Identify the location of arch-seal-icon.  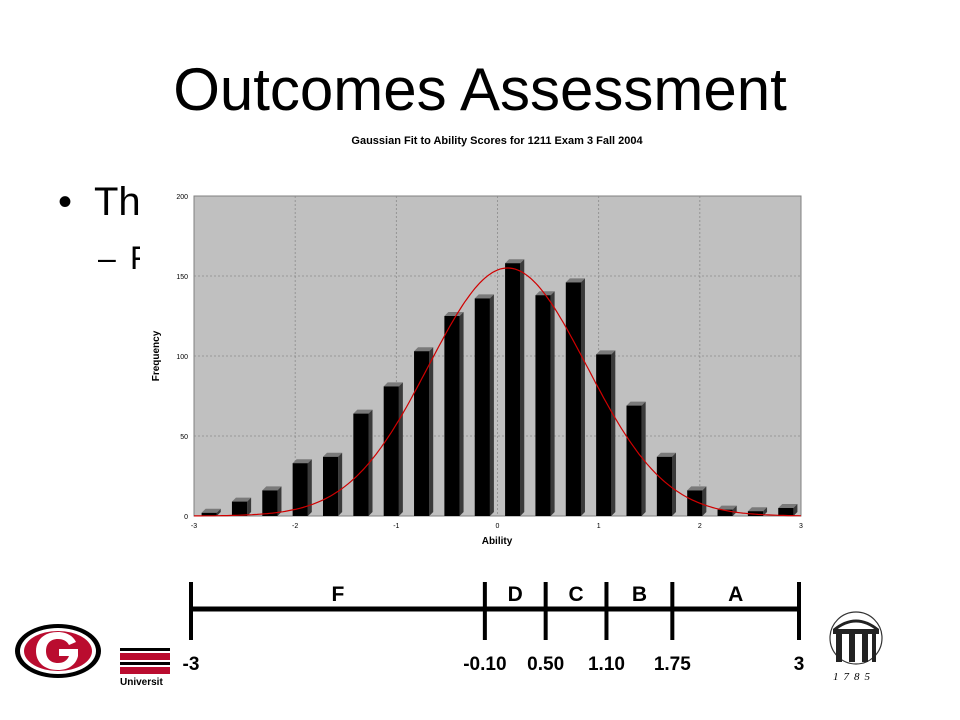
(856, 638).